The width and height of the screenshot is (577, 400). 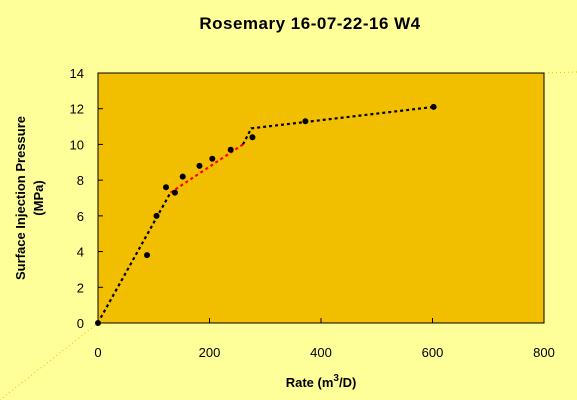 What do you see at coordinates (347, 382) in the screenshot?
I see `x-axis-label-tail: /D)` at bounding box center [347, 382].